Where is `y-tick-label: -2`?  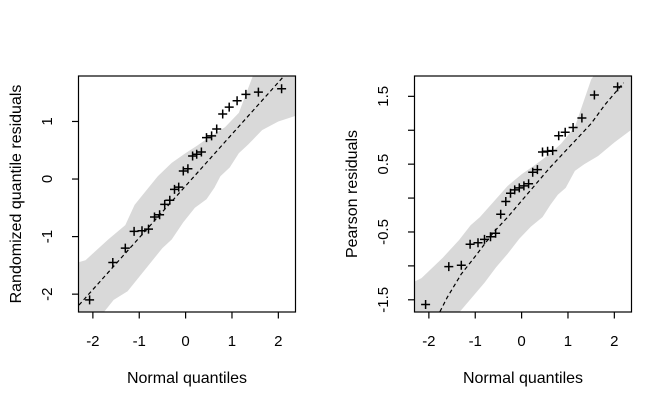 y-tick-label: -2 is located at coordinates (47, 294).